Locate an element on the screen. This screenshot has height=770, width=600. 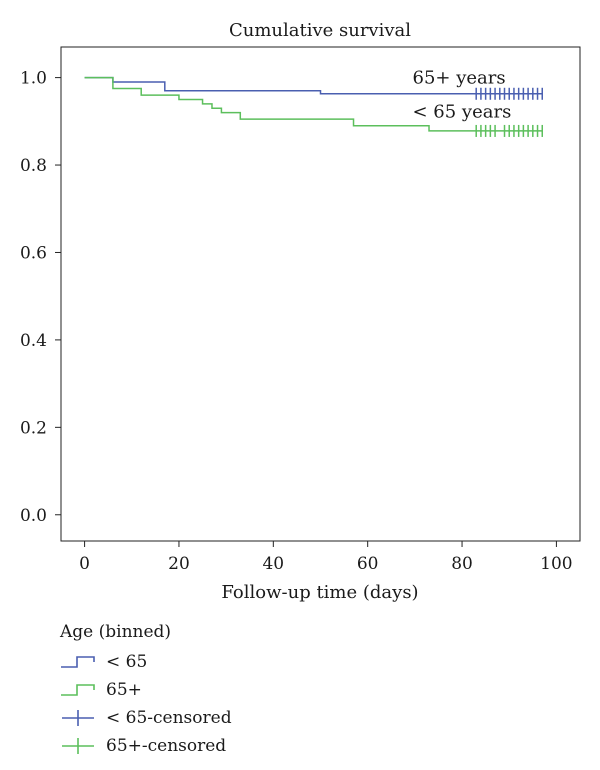
x-tick-label: 80 is located at coordinates (462, 564).